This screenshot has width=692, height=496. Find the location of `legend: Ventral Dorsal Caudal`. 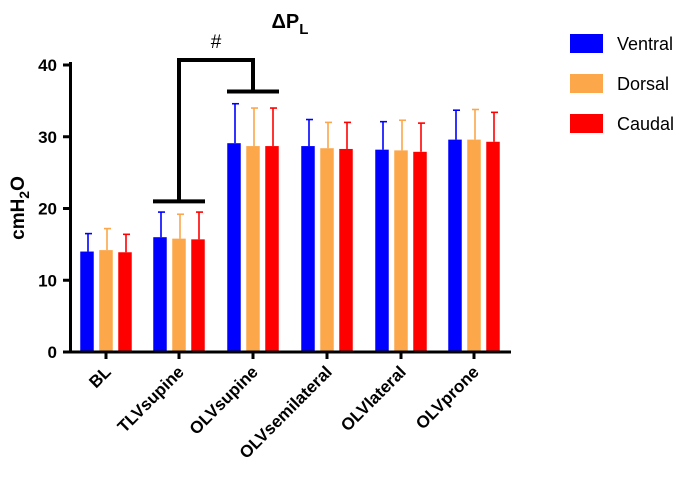

legend: Ventral Dorsal Caudal is located at coordinates (622, 84).